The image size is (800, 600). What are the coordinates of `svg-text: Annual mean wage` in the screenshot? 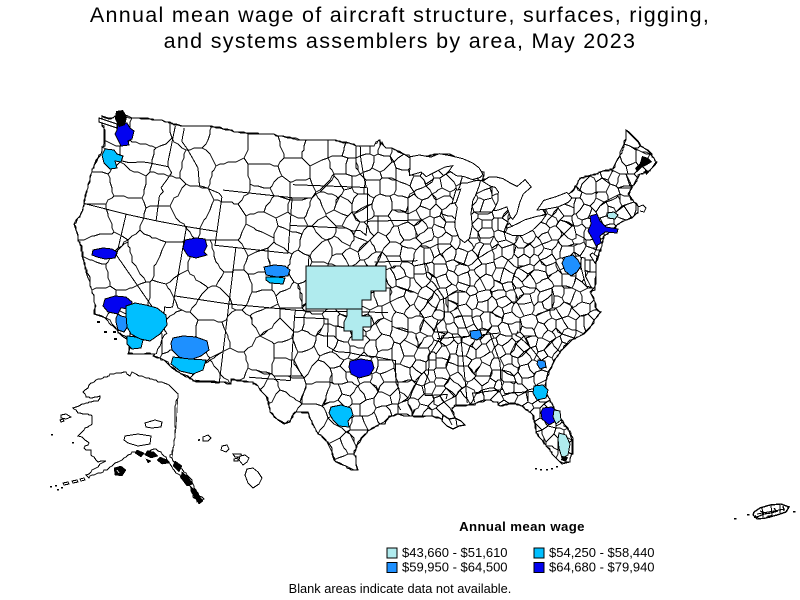 It's located at (522, 526).